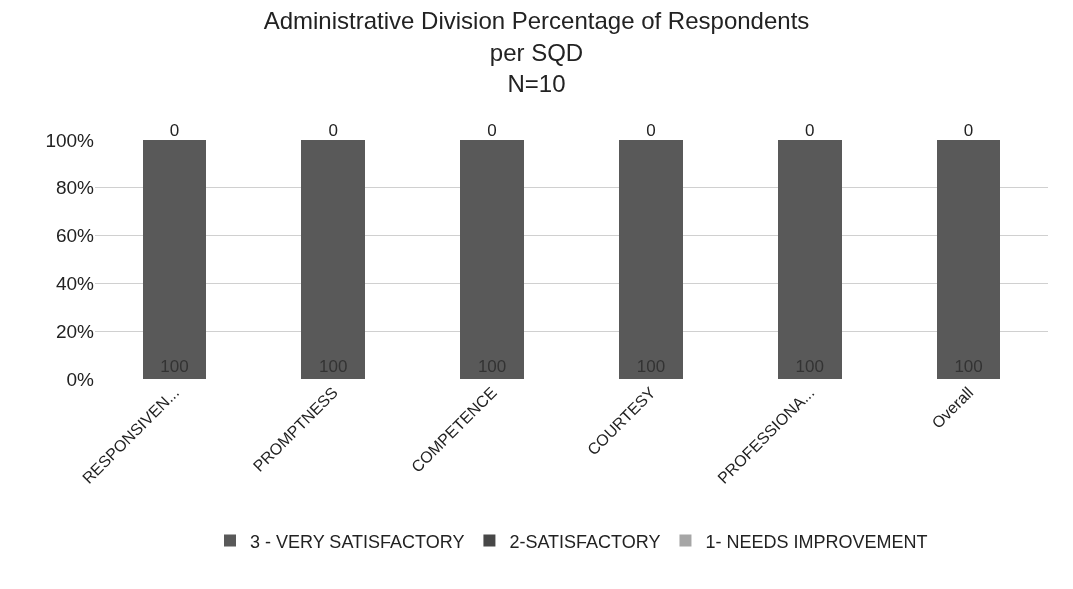 This screenshot has height=589, width=1073. I want to click on legend-label: 1- NEEDS IMPROVEMENT, so click(816, 541).